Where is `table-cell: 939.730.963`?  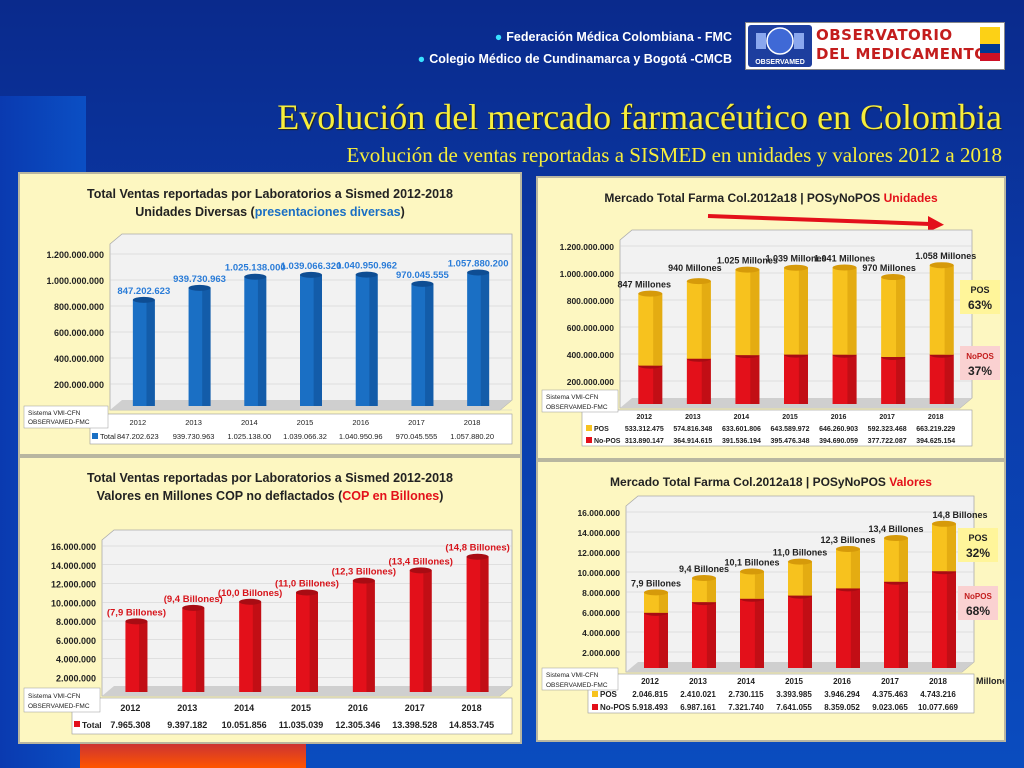 table-cell: 939.730.963 is located at coordinates (194, 436).